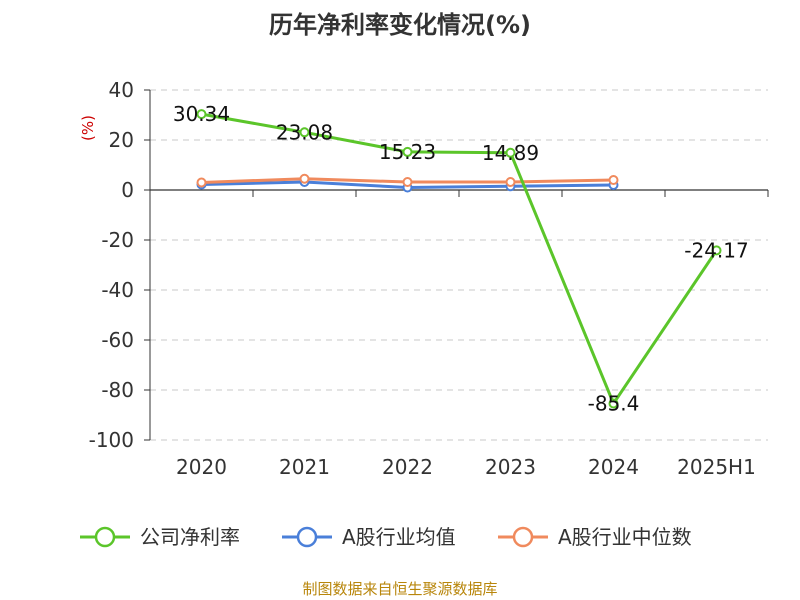  I want to click on y-tick-label: -100, so click(111, 440).